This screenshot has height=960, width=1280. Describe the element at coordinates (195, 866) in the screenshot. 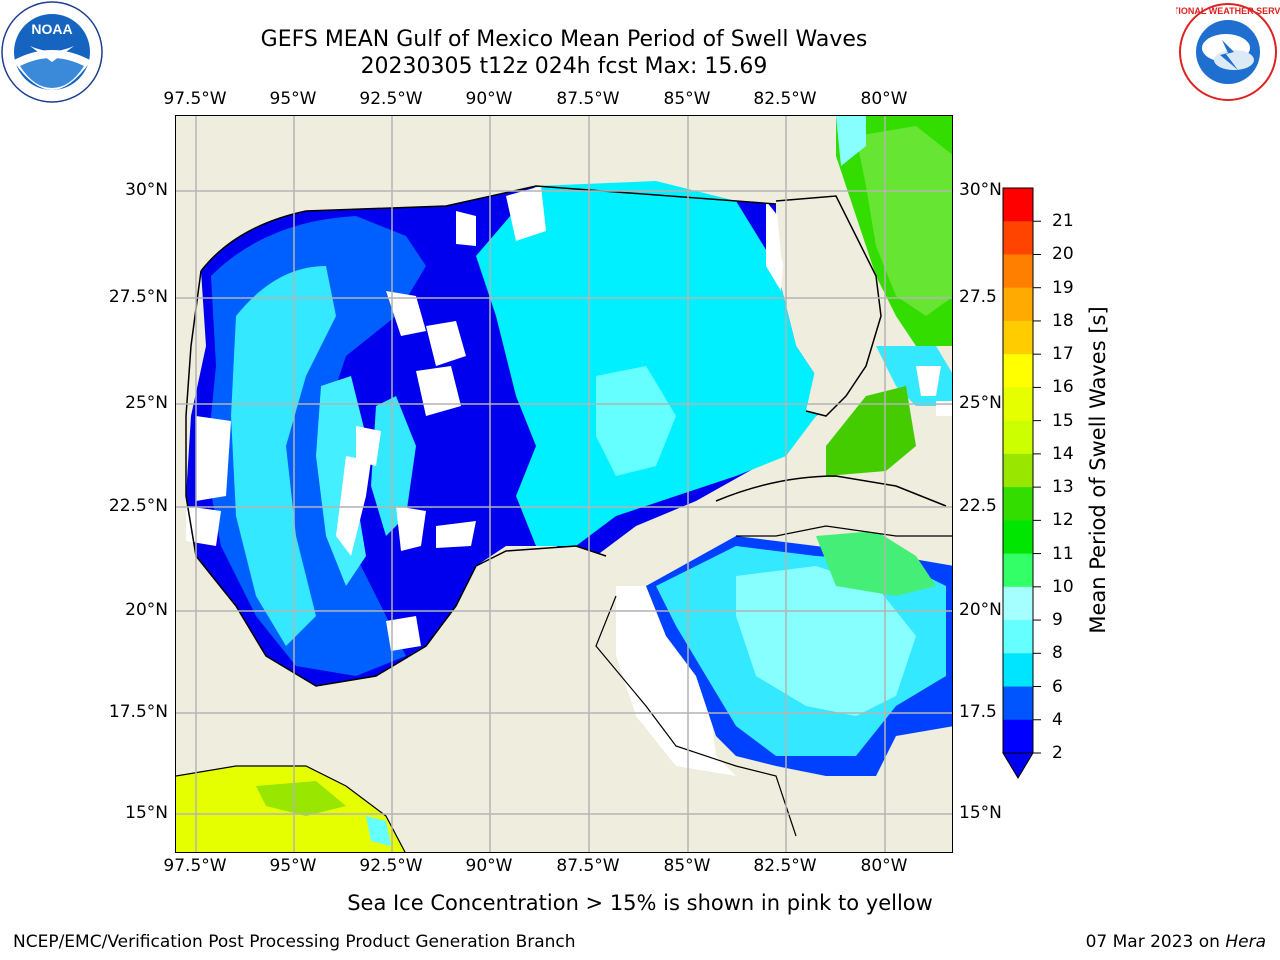

I see `lon-tick-bottom: 97.5°W` at that location.